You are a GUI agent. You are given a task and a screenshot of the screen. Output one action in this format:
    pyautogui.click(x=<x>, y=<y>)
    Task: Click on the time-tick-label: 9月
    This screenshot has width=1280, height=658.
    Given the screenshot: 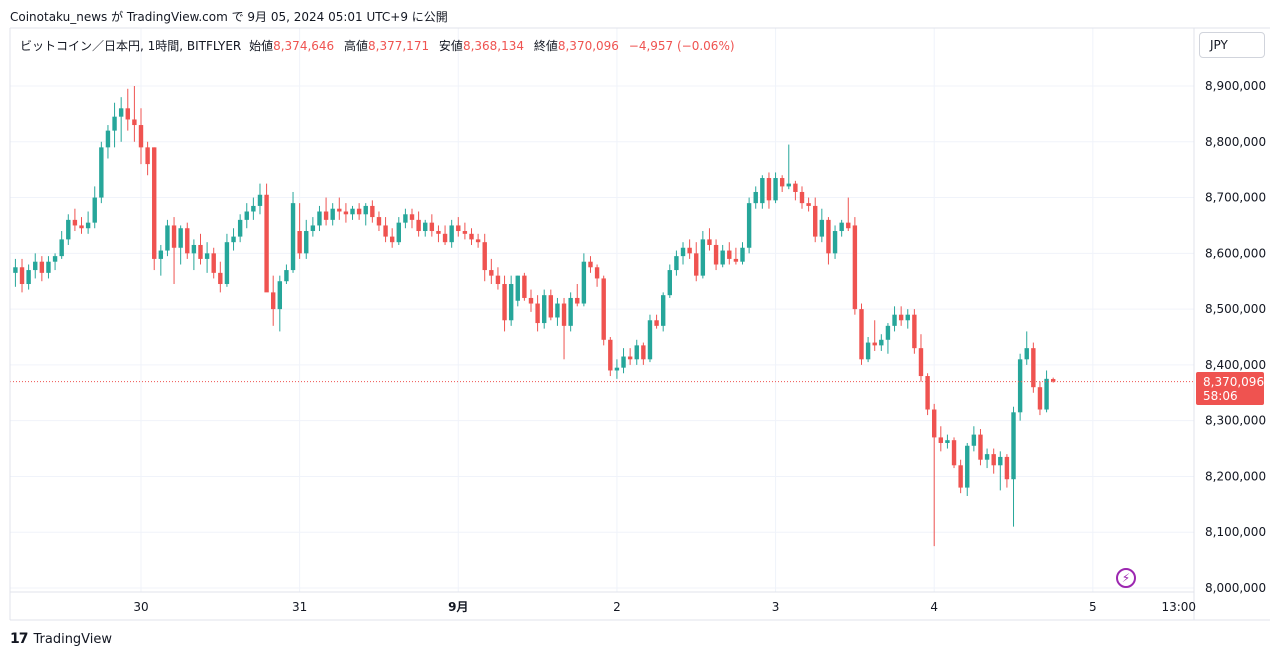 What is the action you would take?
    pyautogui.click(x=458, y=607)
    